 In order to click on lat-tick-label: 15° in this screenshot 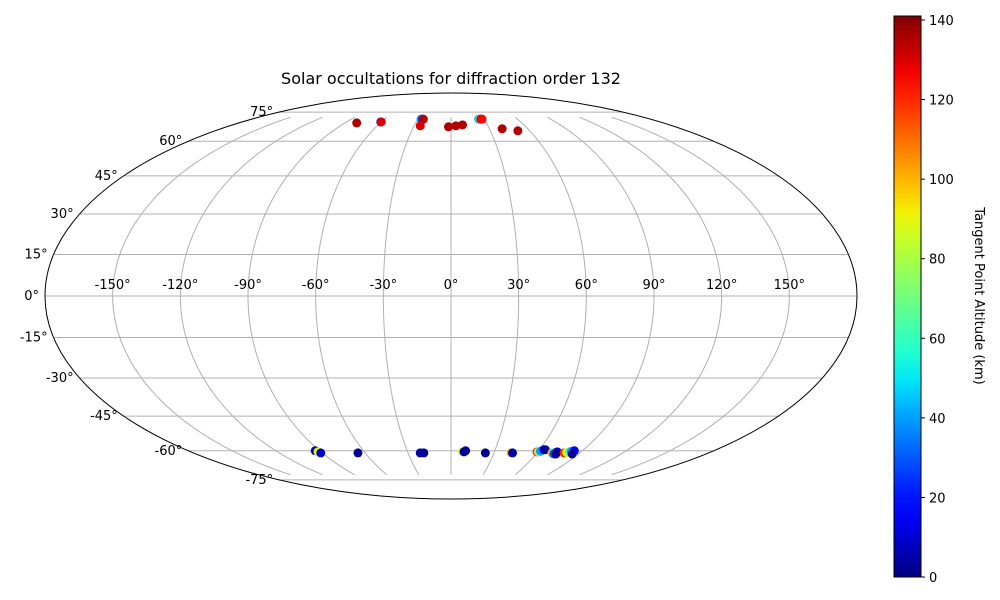, I will do `click(36, 254)`.